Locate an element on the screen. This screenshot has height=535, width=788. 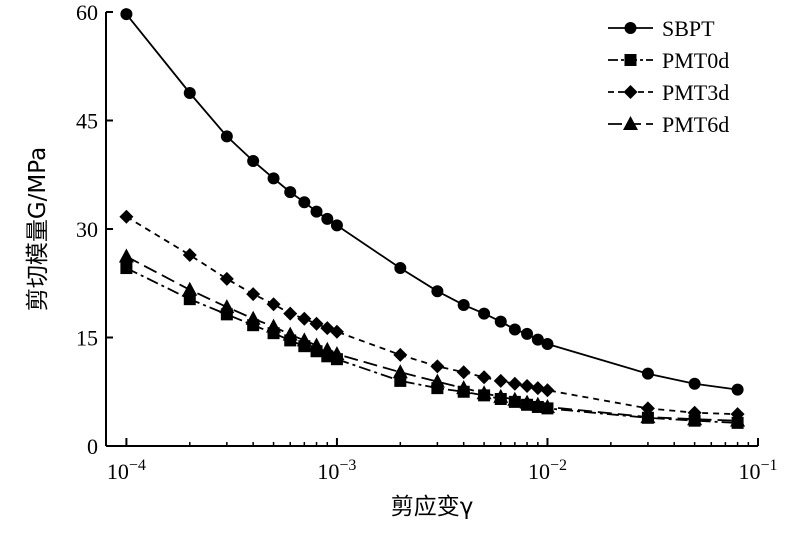
legend: SBPT PMT0d PMT3d PMT6d is located at coordinates (668, 76).